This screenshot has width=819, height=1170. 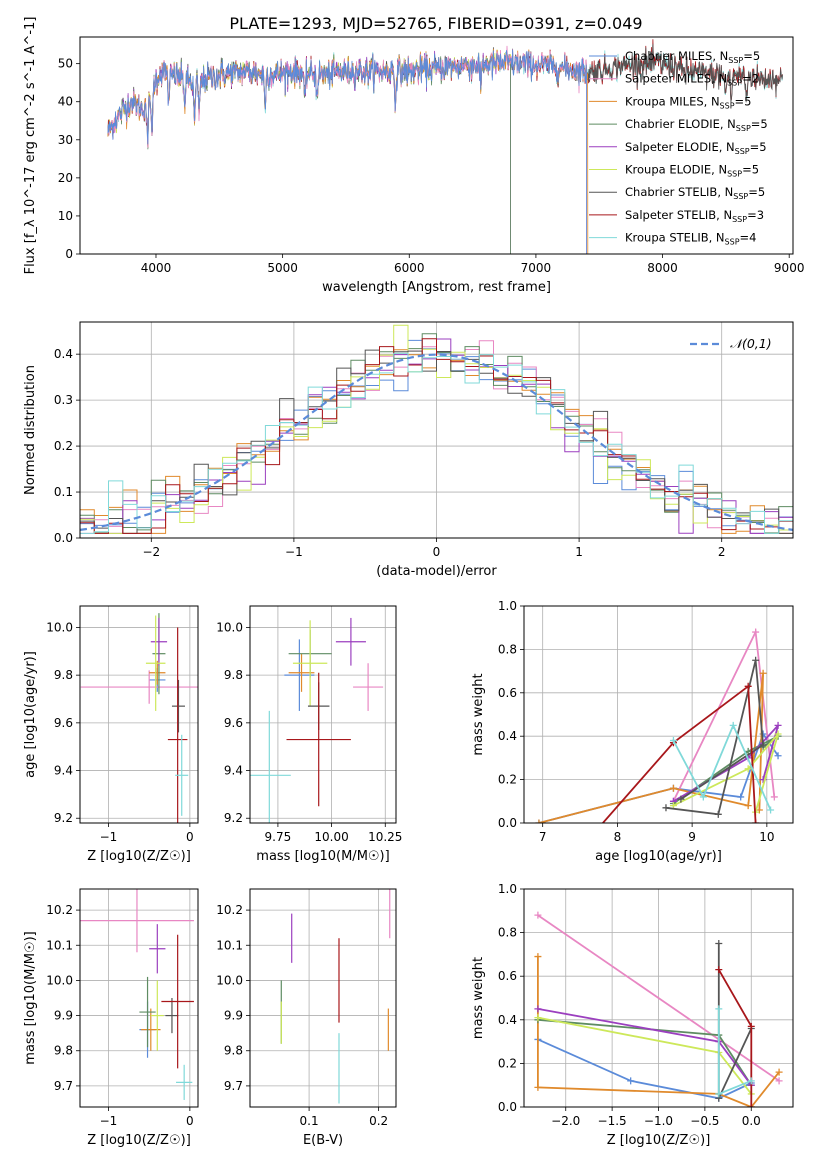 I want to click on spectrum-line-chabrier-elodie, so click(x=309, y=152).